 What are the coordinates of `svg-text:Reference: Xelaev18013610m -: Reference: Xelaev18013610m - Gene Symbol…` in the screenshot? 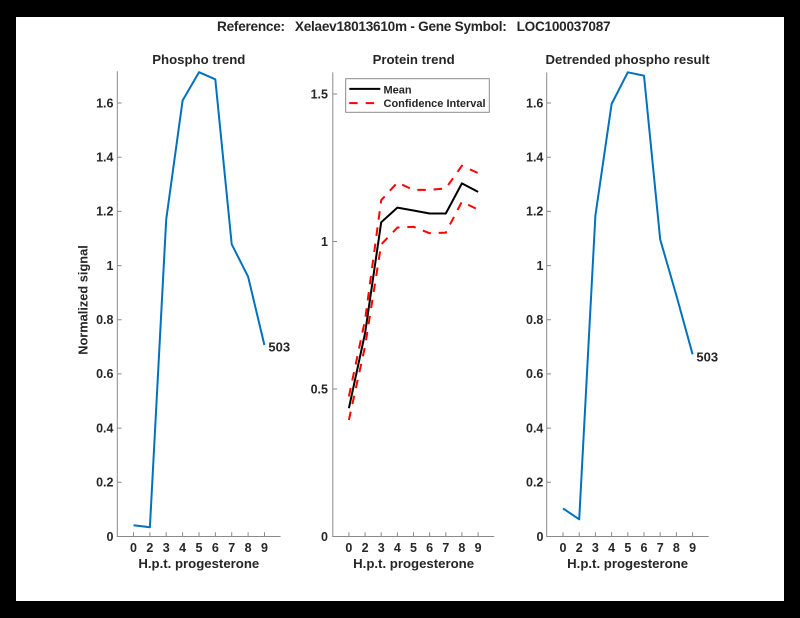 It's located at (413, 26).